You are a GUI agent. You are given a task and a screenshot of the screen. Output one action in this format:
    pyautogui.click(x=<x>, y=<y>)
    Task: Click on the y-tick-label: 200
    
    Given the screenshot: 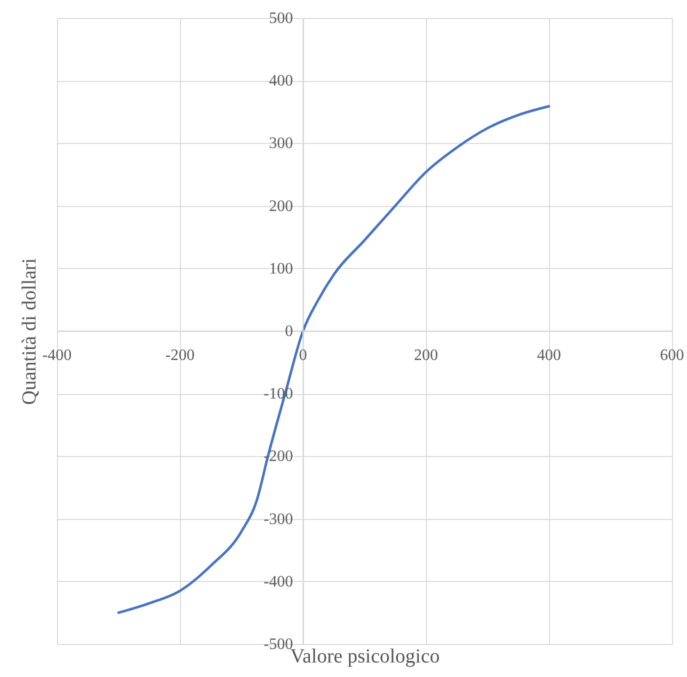 What is the action you would take?
    pyautogui.click(x=281, y=206)
    